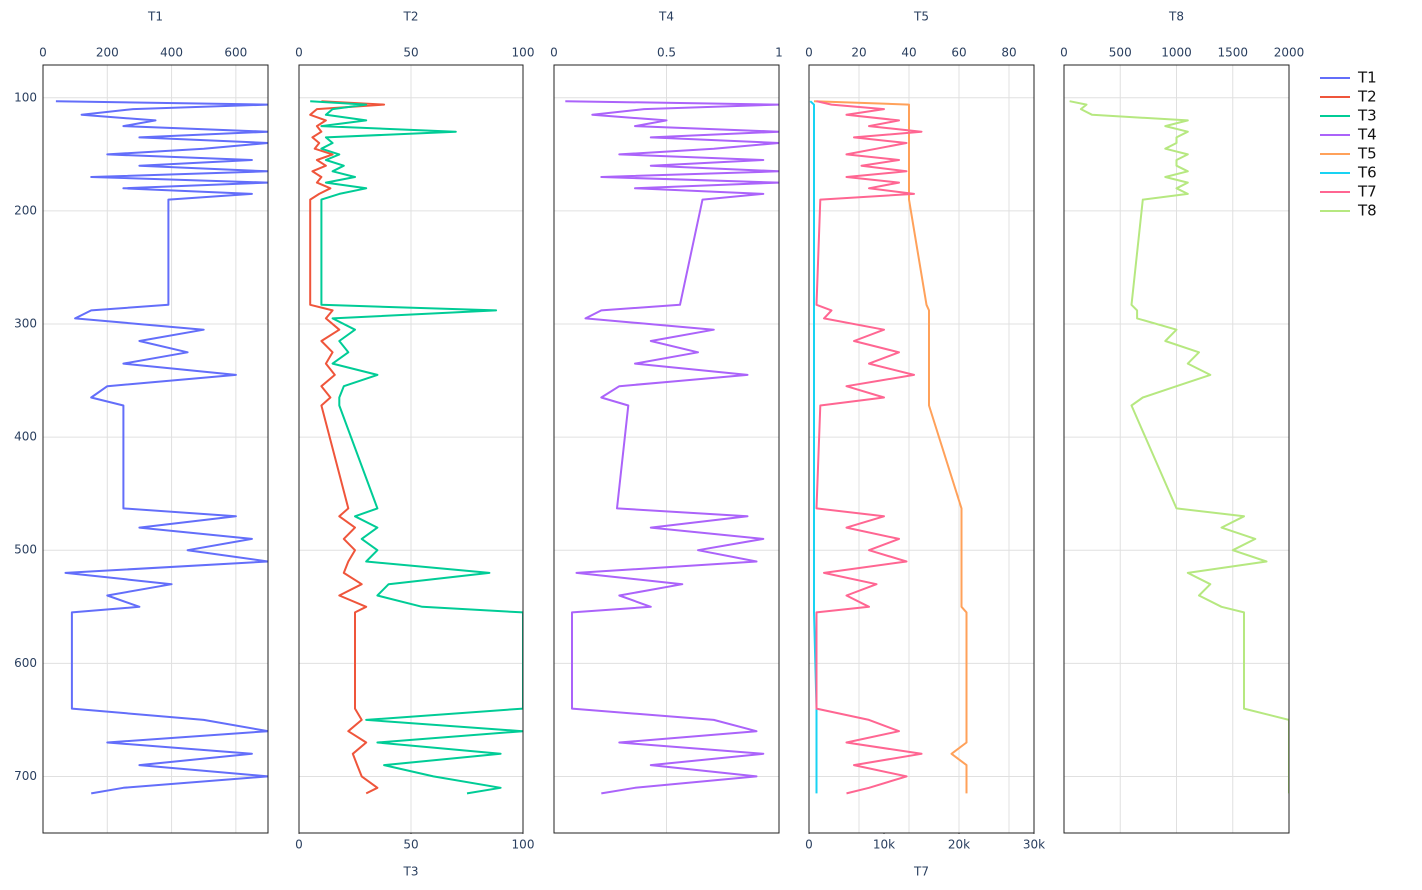  I want to click on panel-title: T2, so click(411, 17).